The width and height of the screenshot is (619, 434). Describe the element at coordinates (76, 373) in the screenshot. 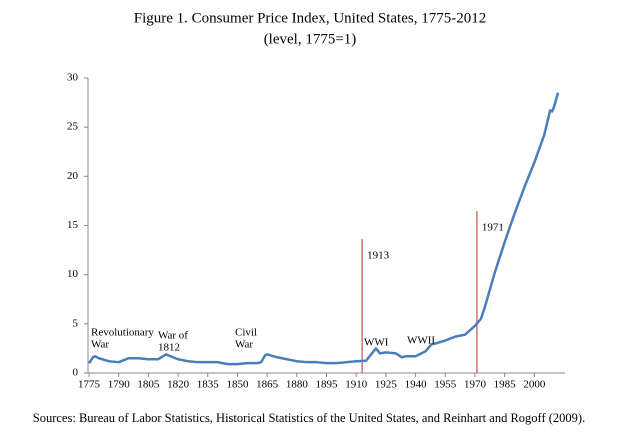

I see `y-tick-label: 0` at that location.